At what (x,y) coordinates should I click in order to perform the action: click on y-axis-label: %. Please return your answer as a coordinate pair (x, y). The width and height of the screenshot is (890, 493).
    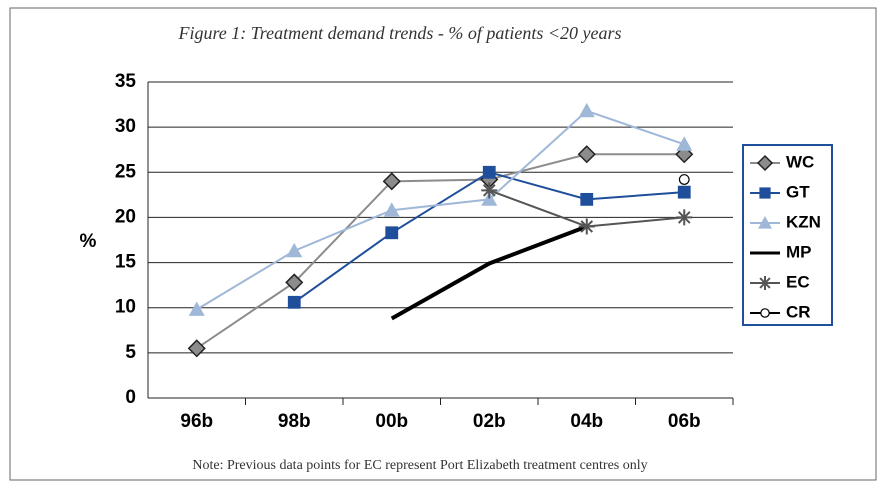
    Looking at the image, I should click on (88, 241).